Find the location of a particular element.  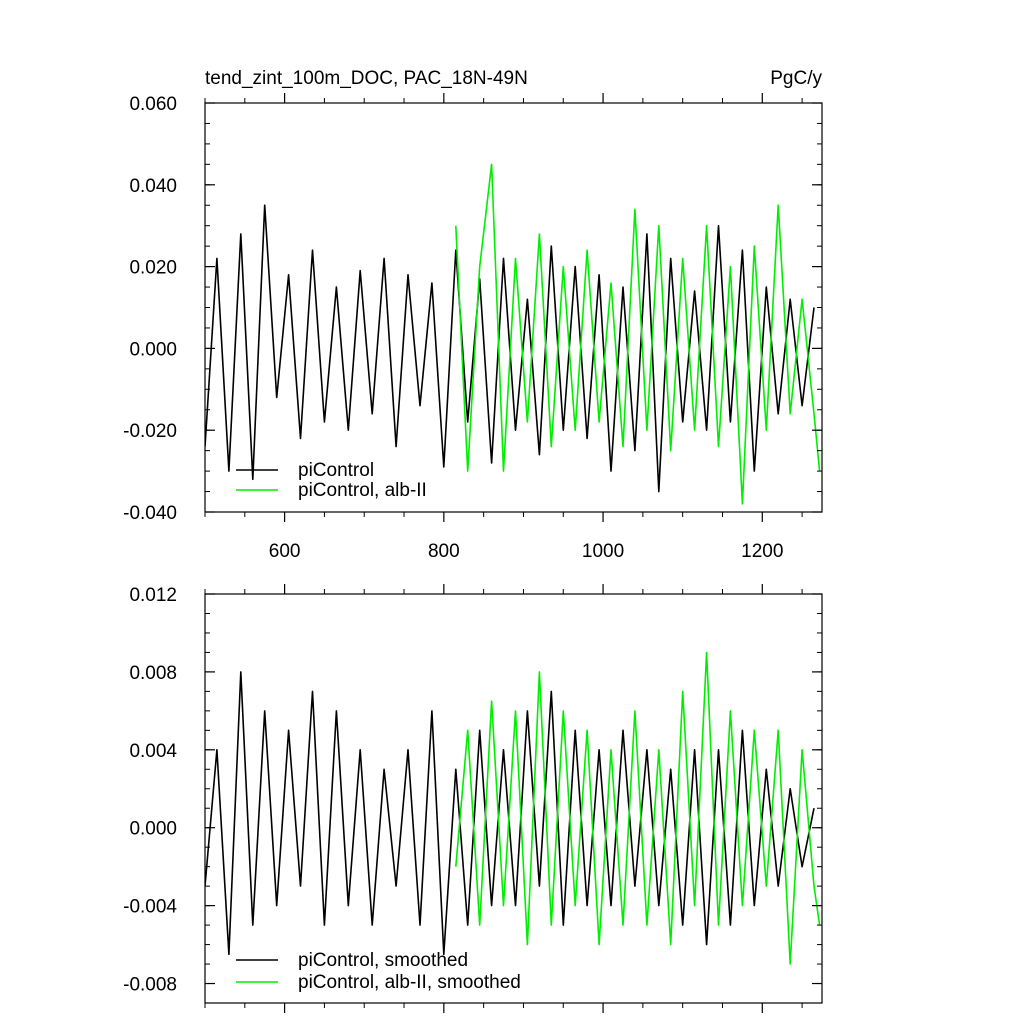

chart-units-label: PgC/y is located at coordinates (796, 78).